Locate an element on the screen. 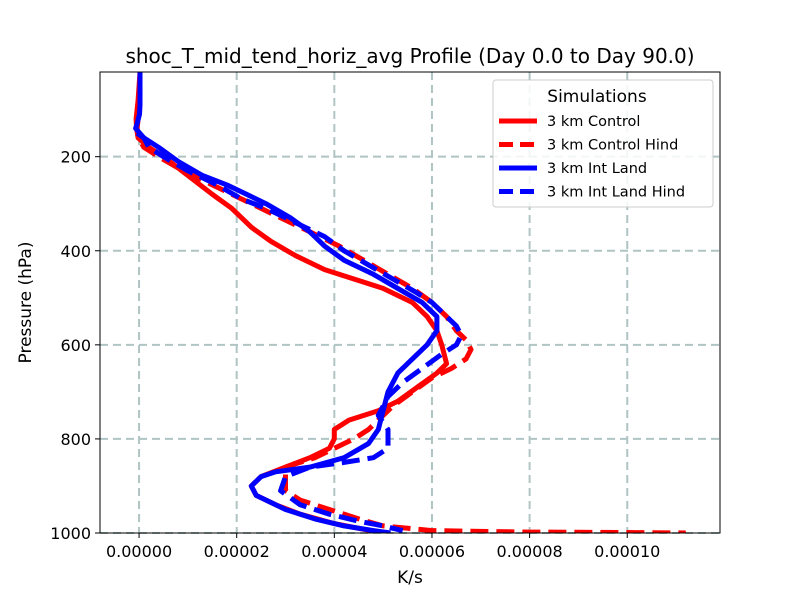  x-tick-label: 0.00002 is located at coordinates (237, 551).